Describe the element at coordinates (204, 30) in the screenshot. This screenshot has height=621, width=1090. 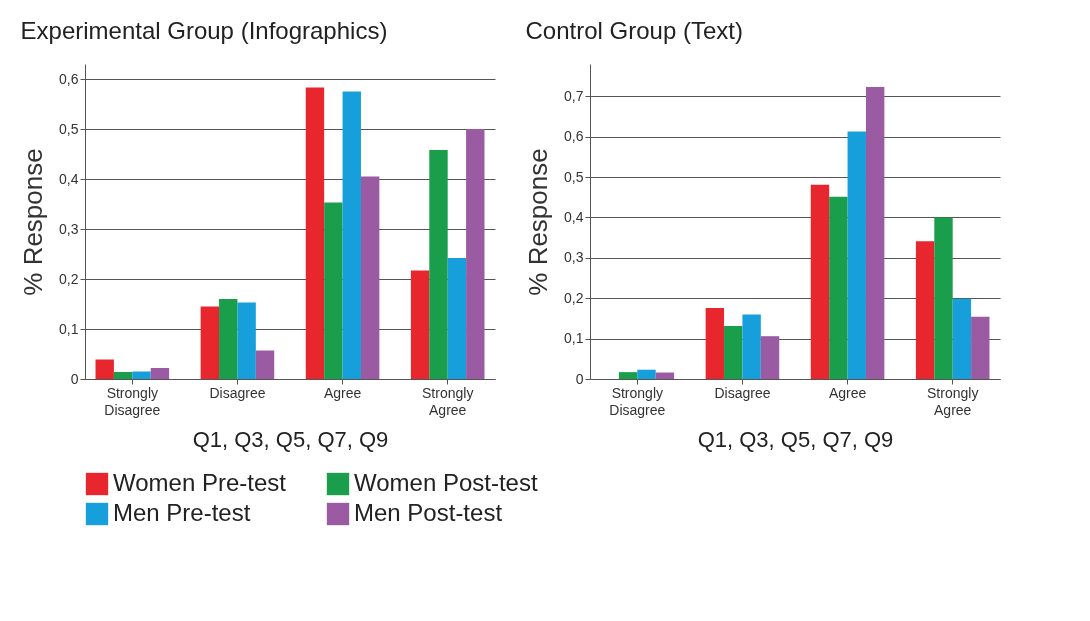
I see `chart-title: Experimental Group (Infographics)` at that location.